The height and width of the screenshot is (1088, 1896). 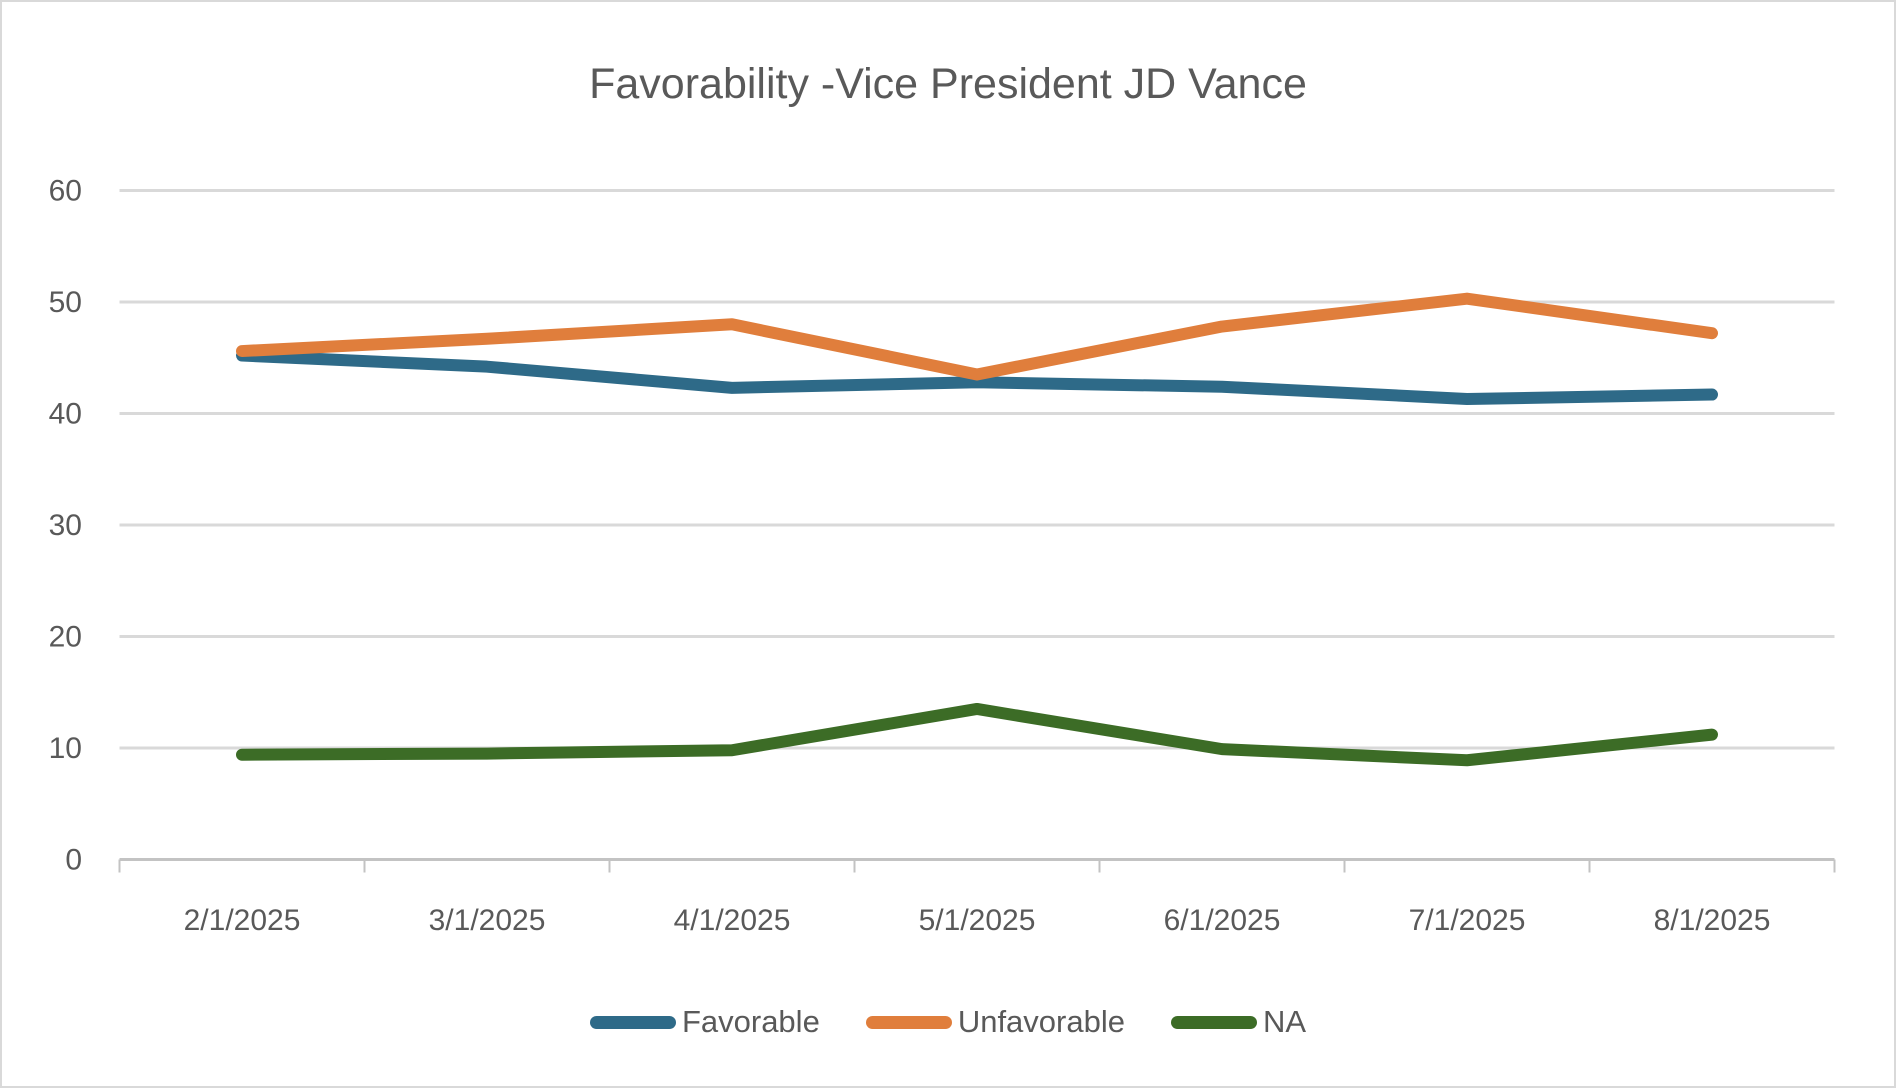 What do you see at coordinates (1041, 1021) in the screenshot?
I see `legend-label-unfavorable: Unfavorable` at bounding box center [1041, 1021].